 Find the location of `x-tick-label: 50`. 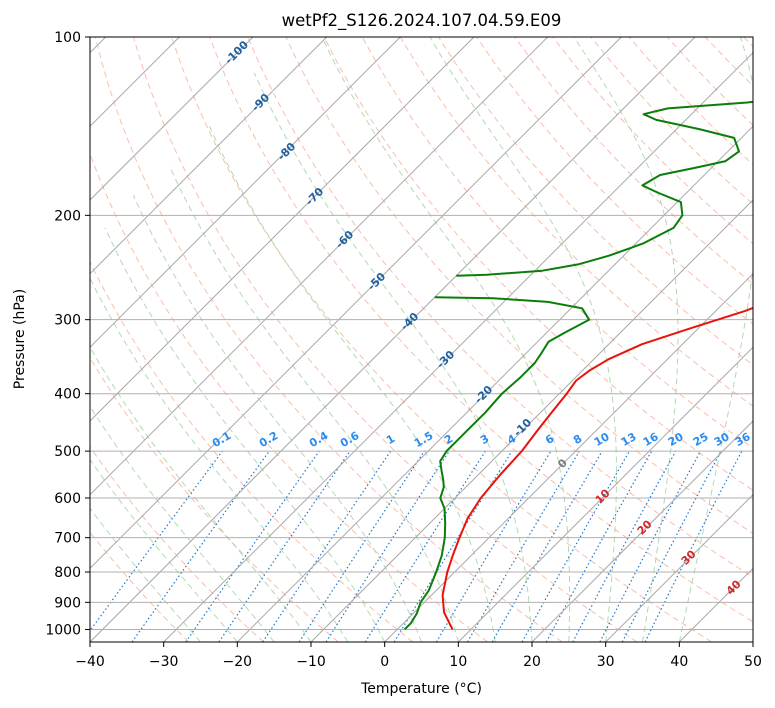

x-tick-label: 50 is located at coordinates (753, 662).